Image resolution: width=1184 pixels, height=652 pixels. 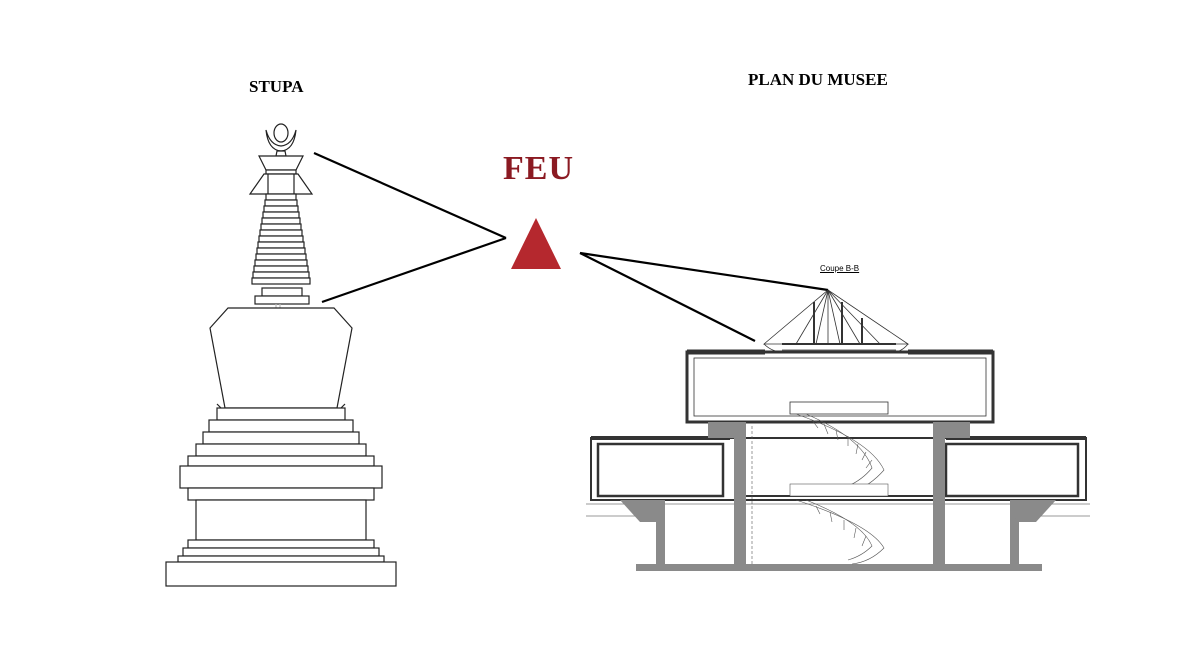 What do you see at coordinates (538, 168) in the screenshot?
I see `fire-label: FEU` at bounding box center [538, 168].